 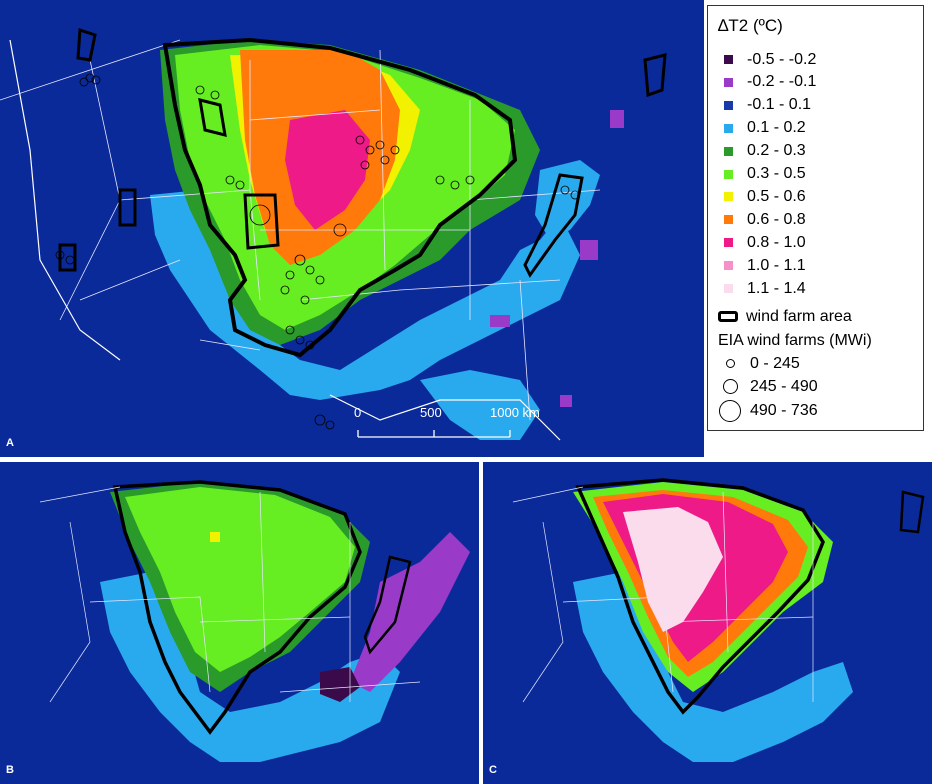 I want to click on legend-class-label: -0.5 - -0.2, so click(x=782, y=59).